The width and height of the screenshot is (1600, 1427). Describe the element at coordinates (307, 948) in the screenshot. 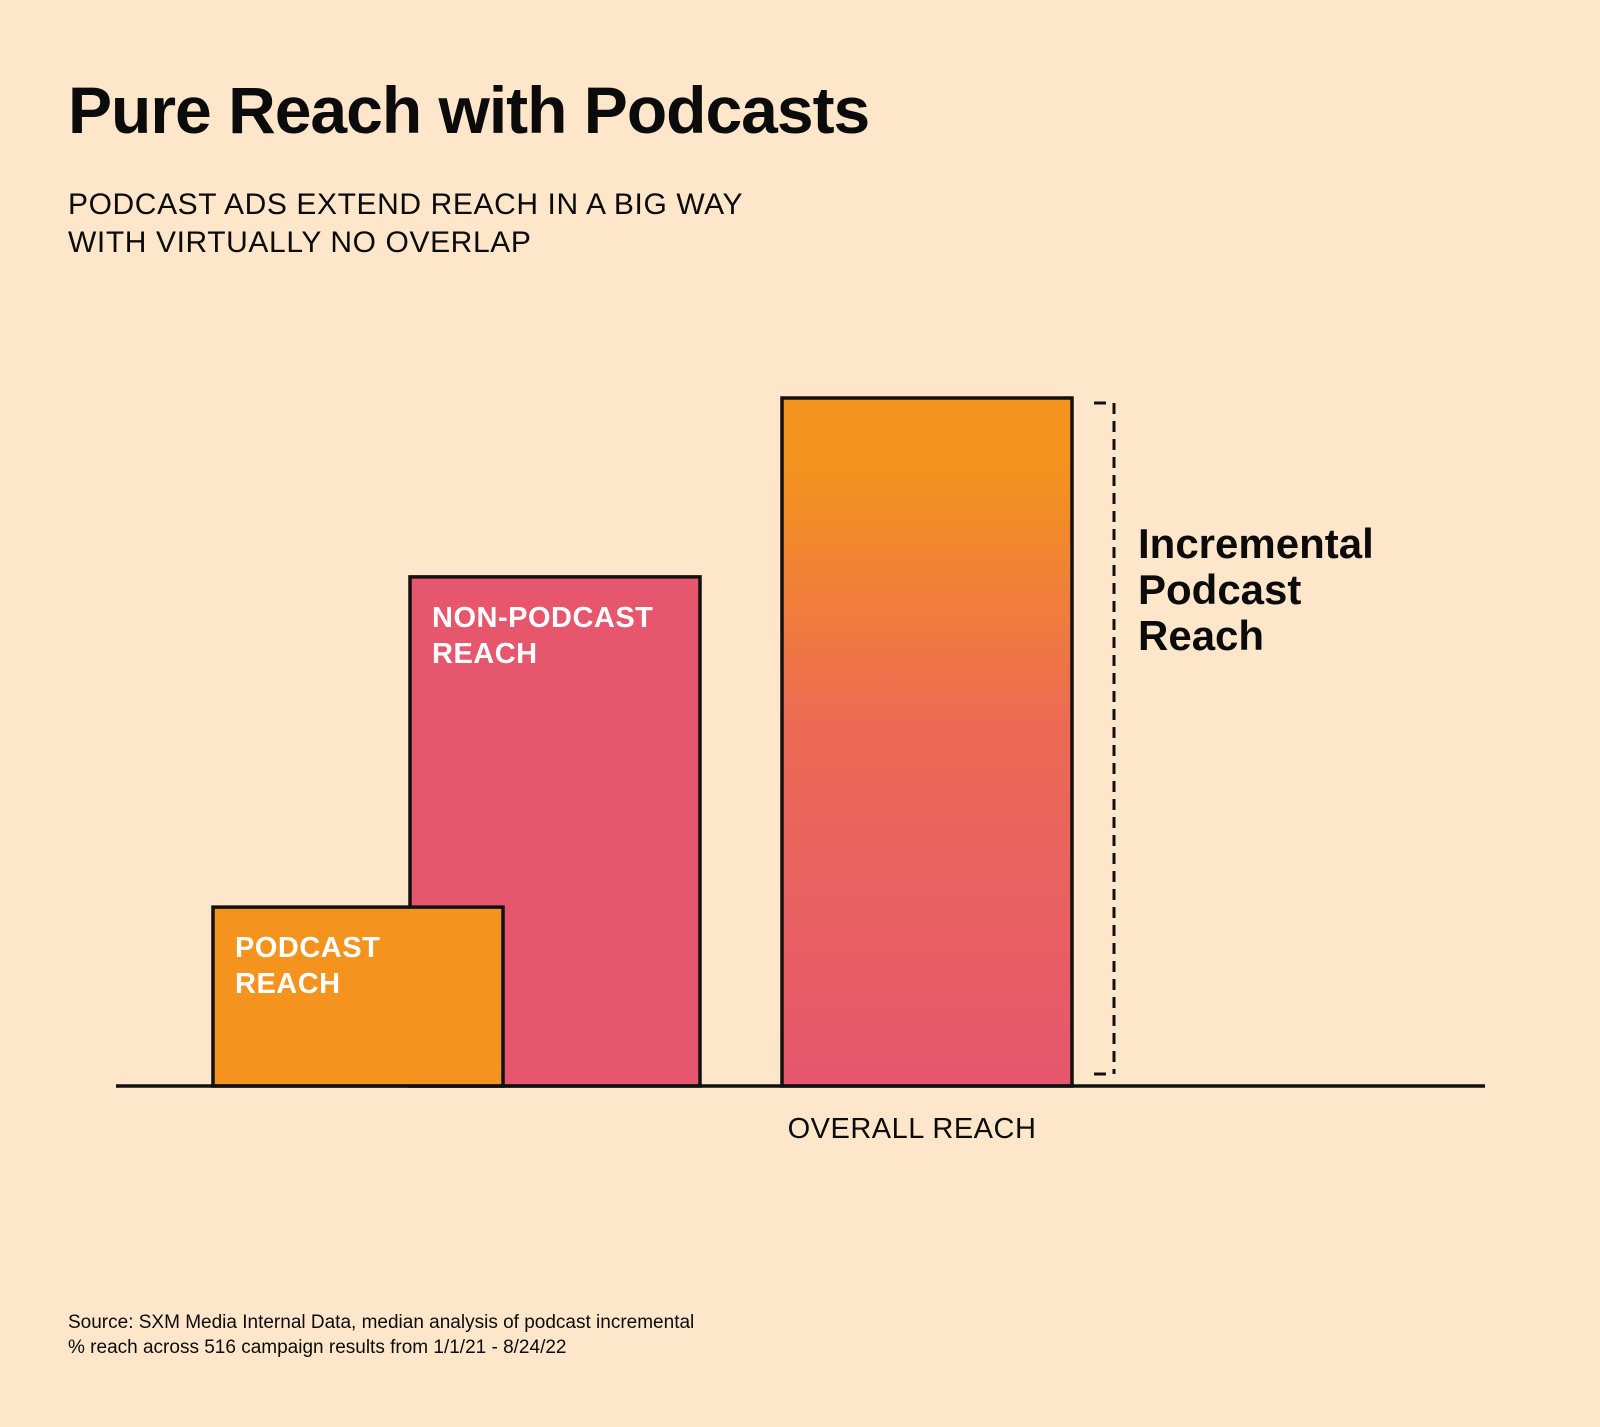

I see `bar-podcast-label-line: PODCAST` at that location.